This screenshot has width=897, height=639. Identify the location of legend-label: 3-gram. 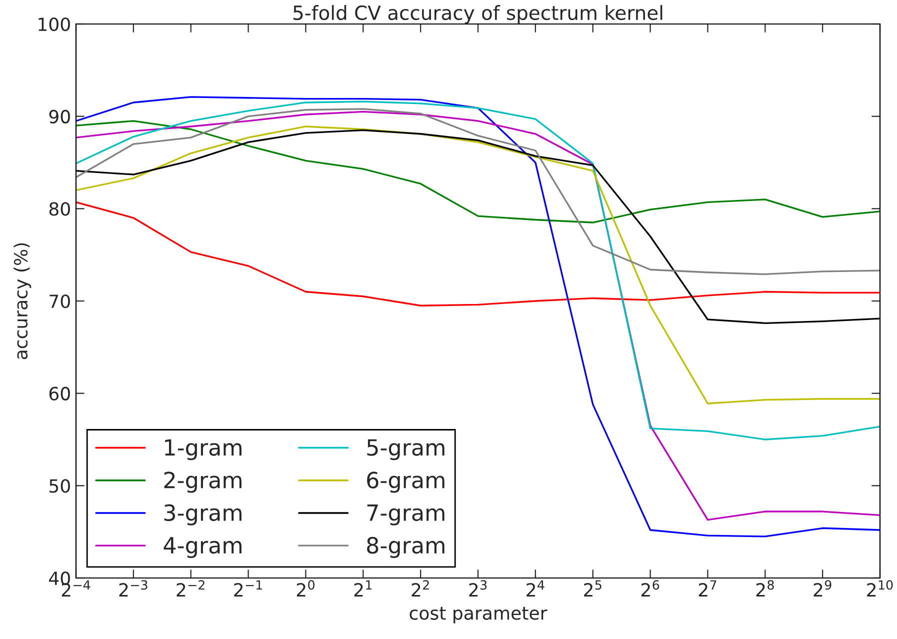
(203, 515).